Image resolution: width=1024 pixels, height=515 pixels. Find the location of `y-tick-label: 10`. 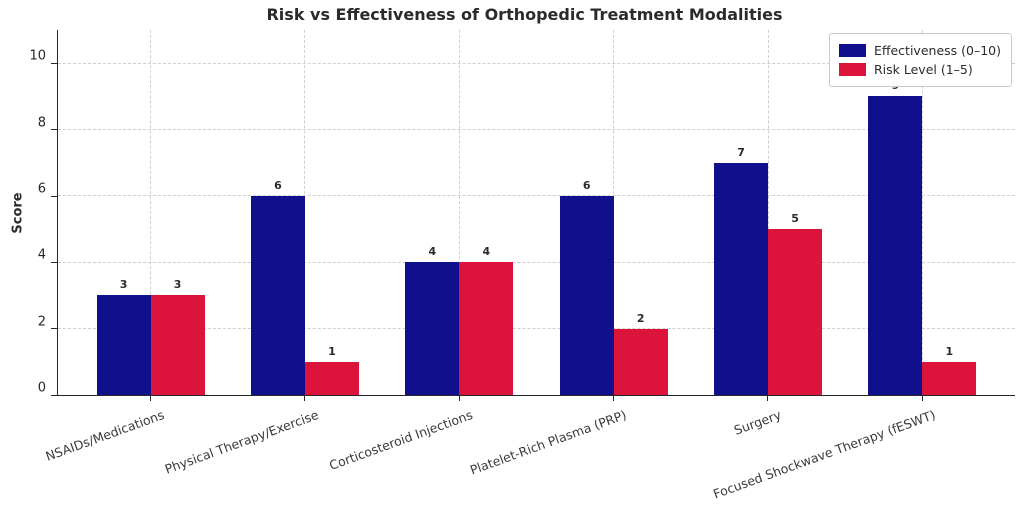

y-tick-label: 10 is located at coordinates (37, 56).